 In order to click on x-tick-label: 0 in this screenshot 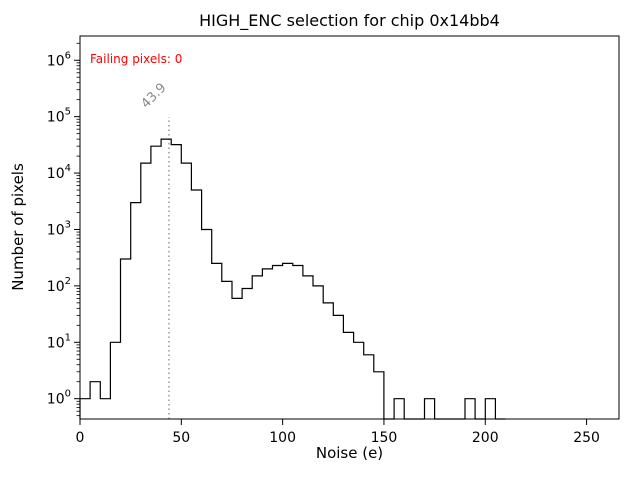, I will do `click(80, 438)`.